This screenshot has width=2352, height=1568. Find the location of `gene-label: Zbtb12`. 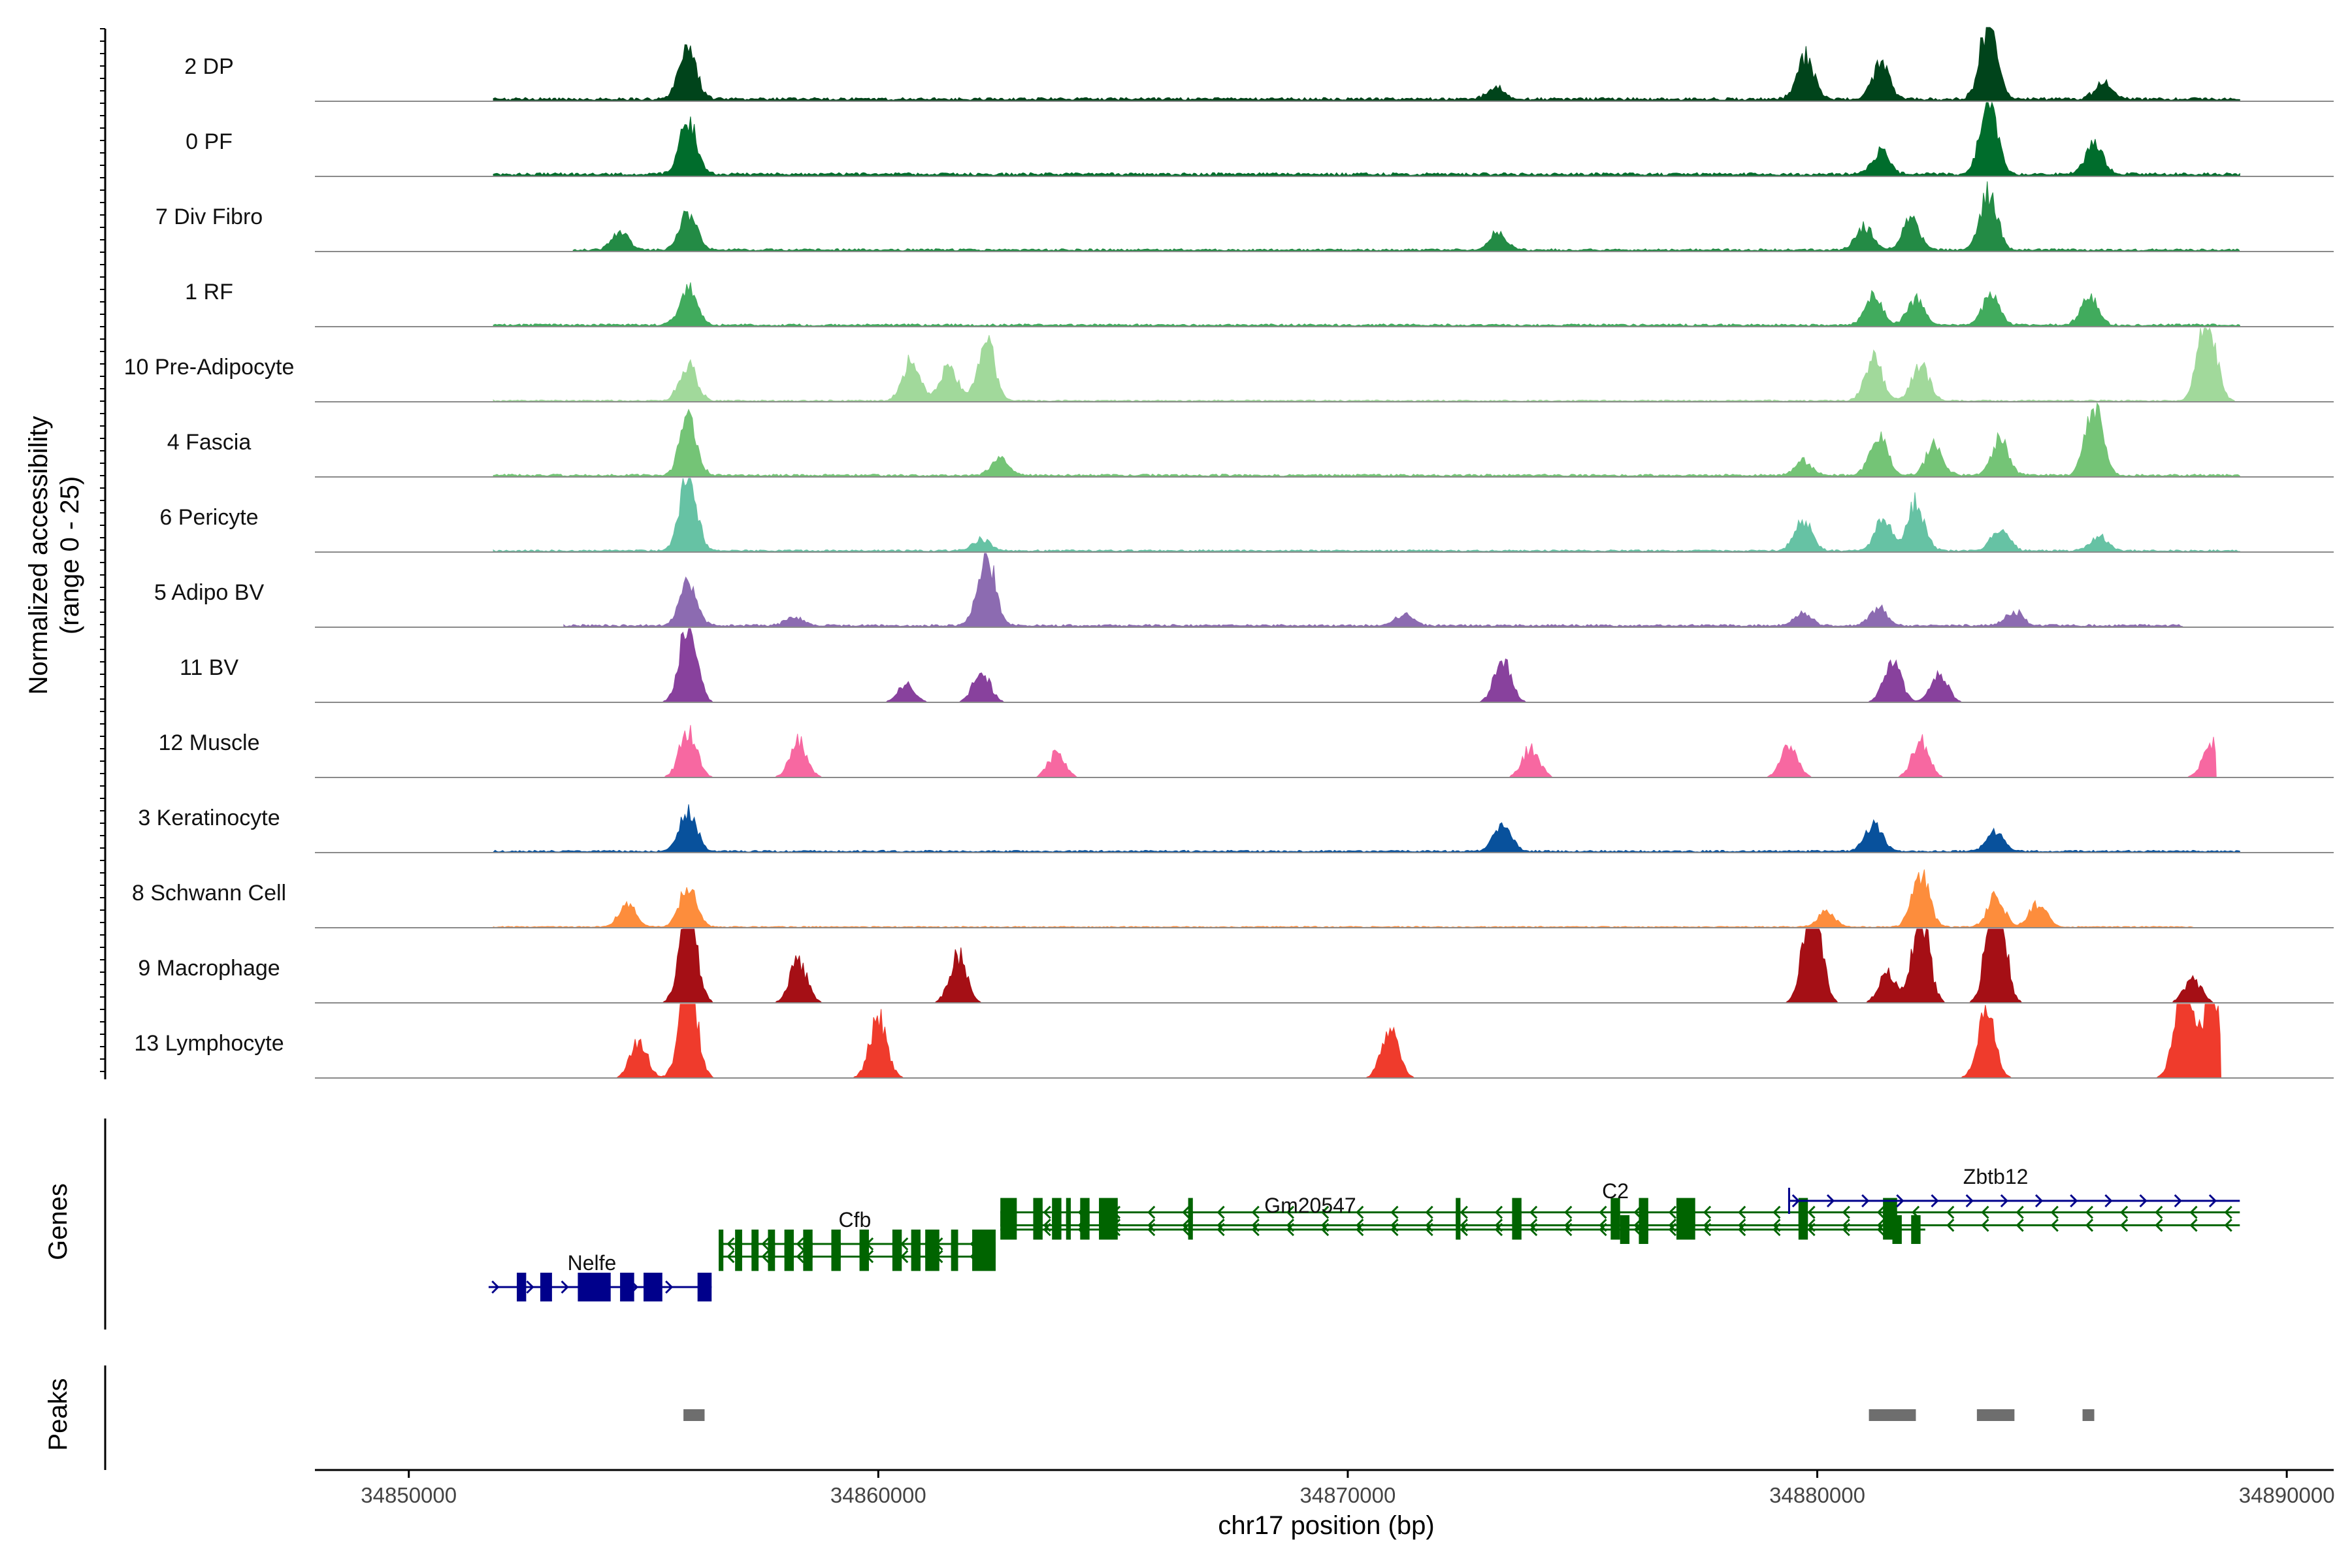

gene-label: Zbtb12 is located at coordinates (1996, 1176).